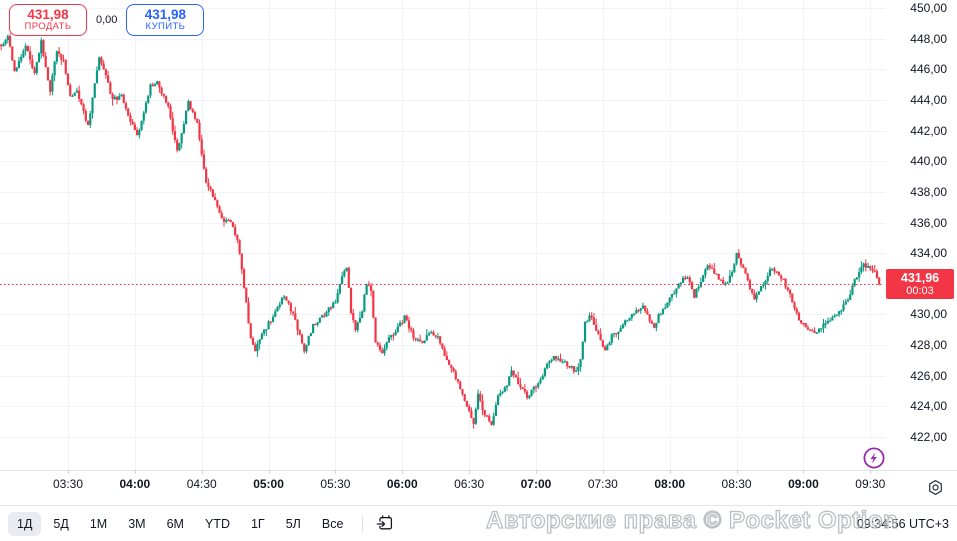 The width and height of the screenshot is (957, 541). I want to click on range-button-Все: Все, so click(333, 524).